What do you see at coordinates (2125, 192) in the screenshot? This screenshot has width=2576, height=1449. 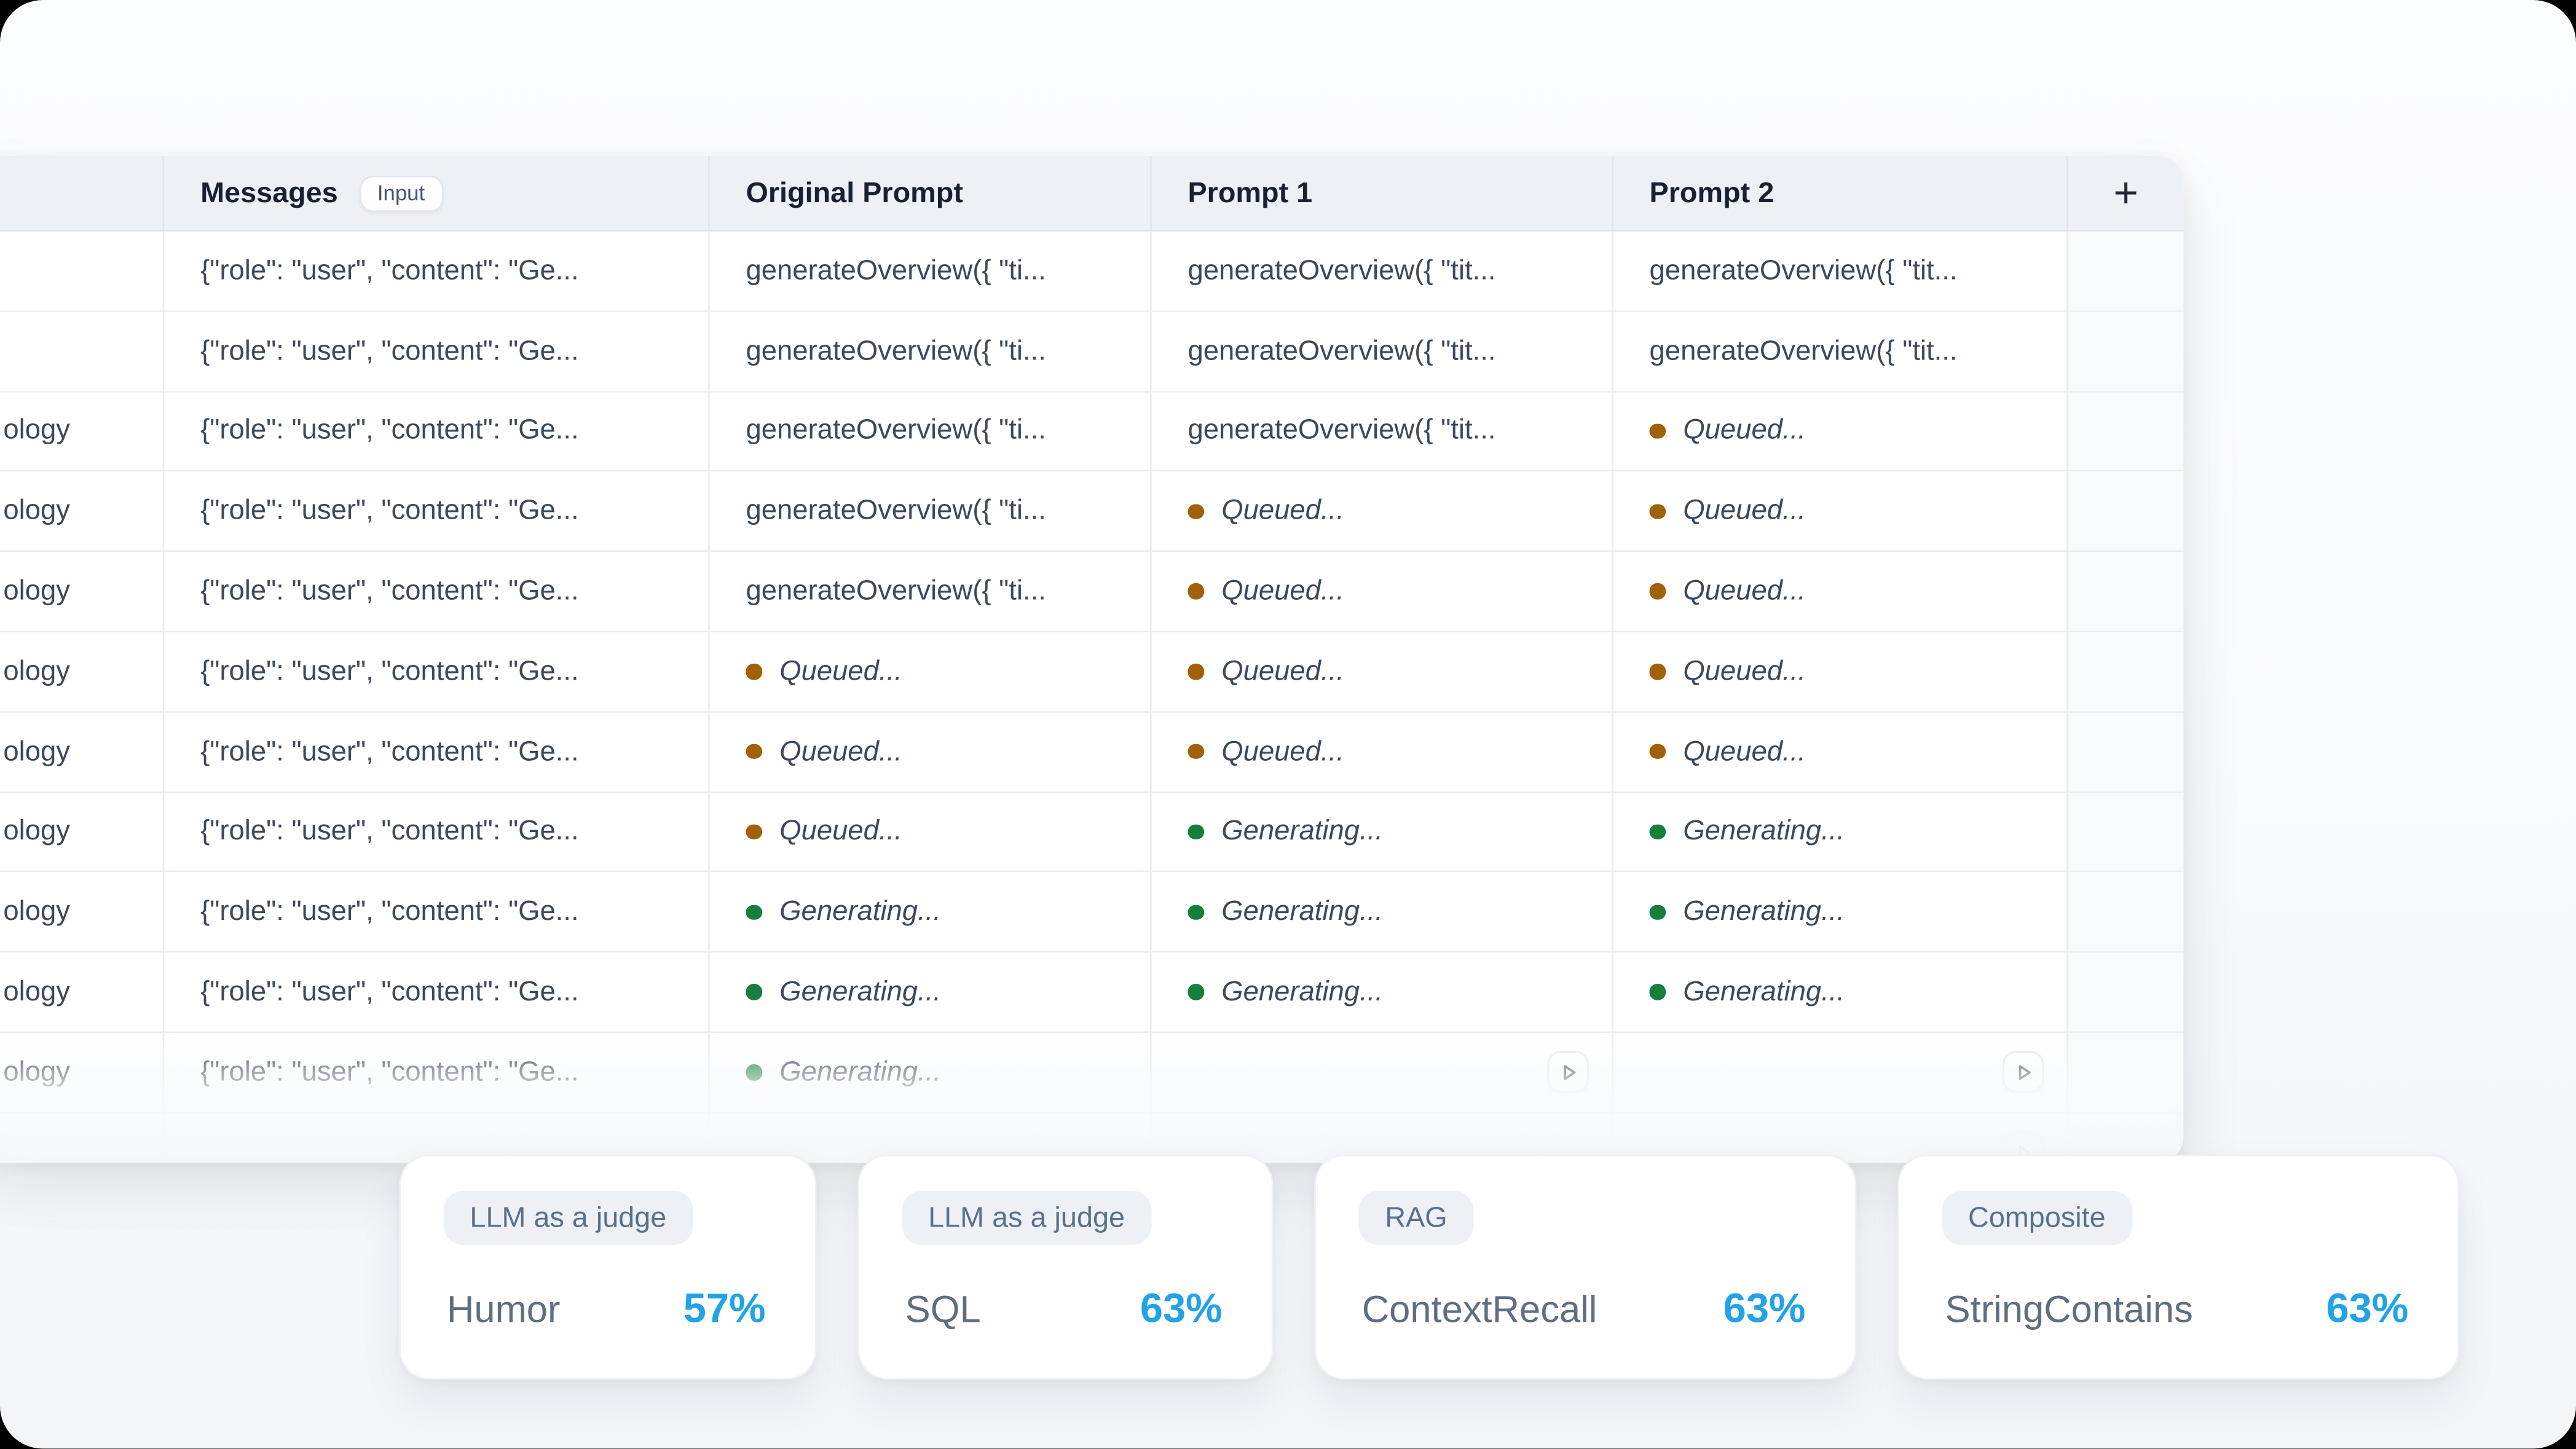 I see `add-column-button: +` at bounding box center [2125, 192].